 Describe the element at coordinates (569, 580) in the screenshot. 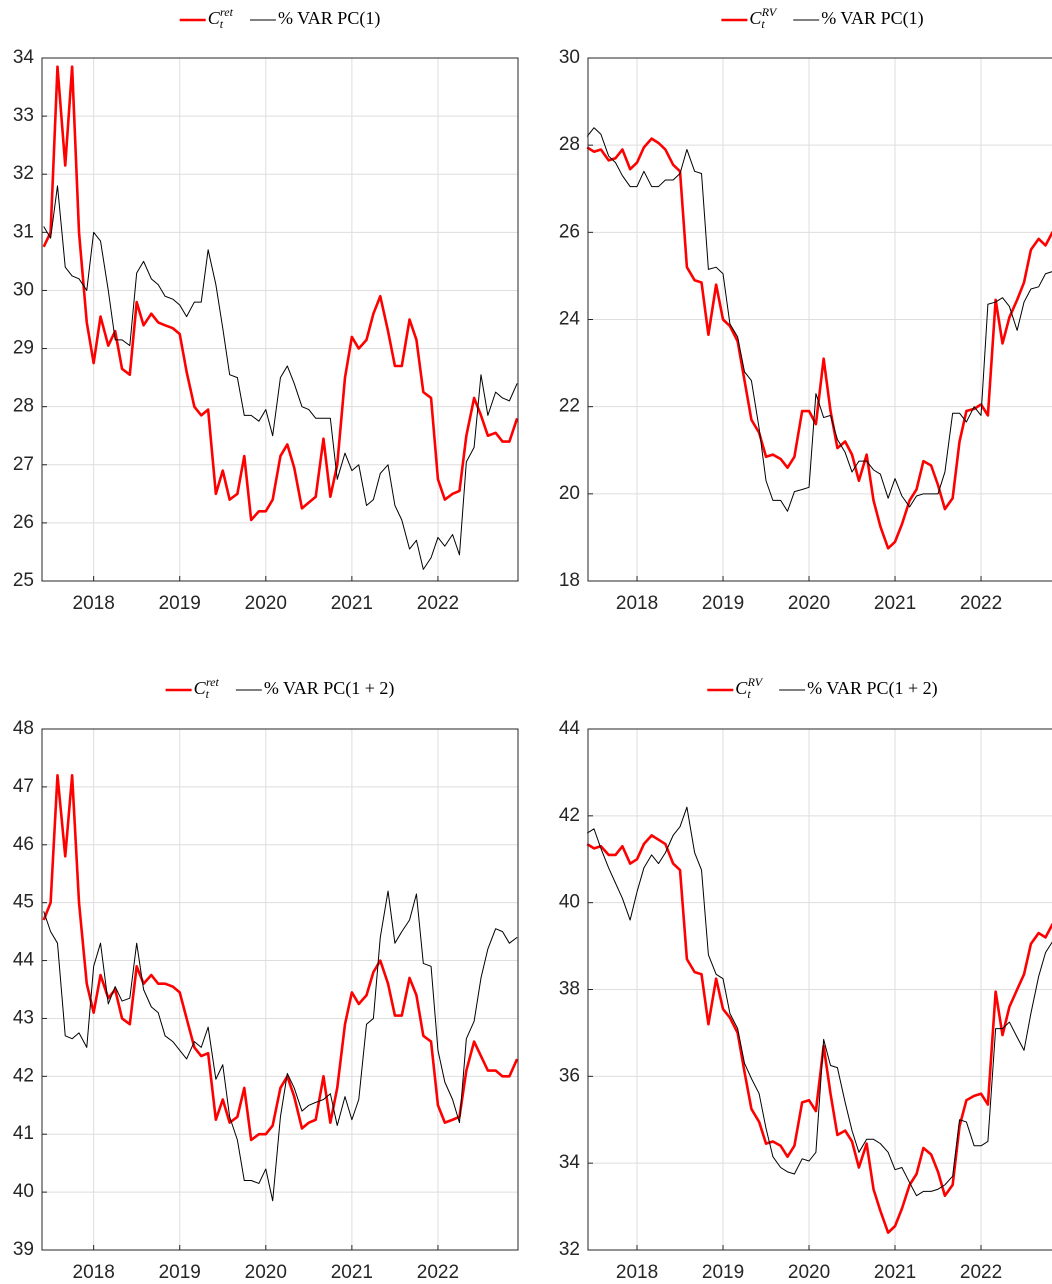

I see `y-tick-label: 18` at that location.